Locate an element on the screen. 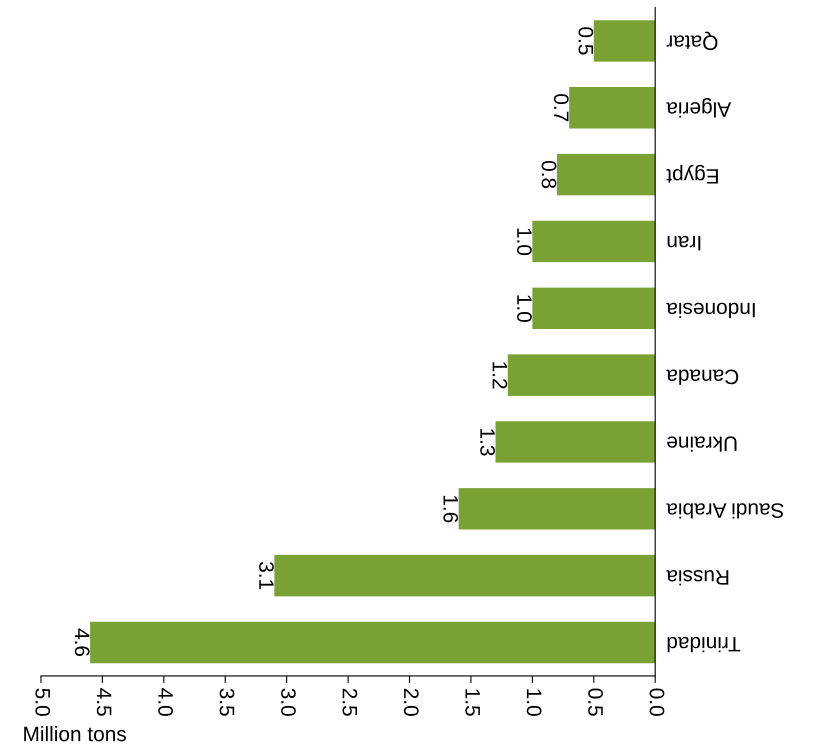  x-tick-label: 4.0 is located at coordinates (165, 702).